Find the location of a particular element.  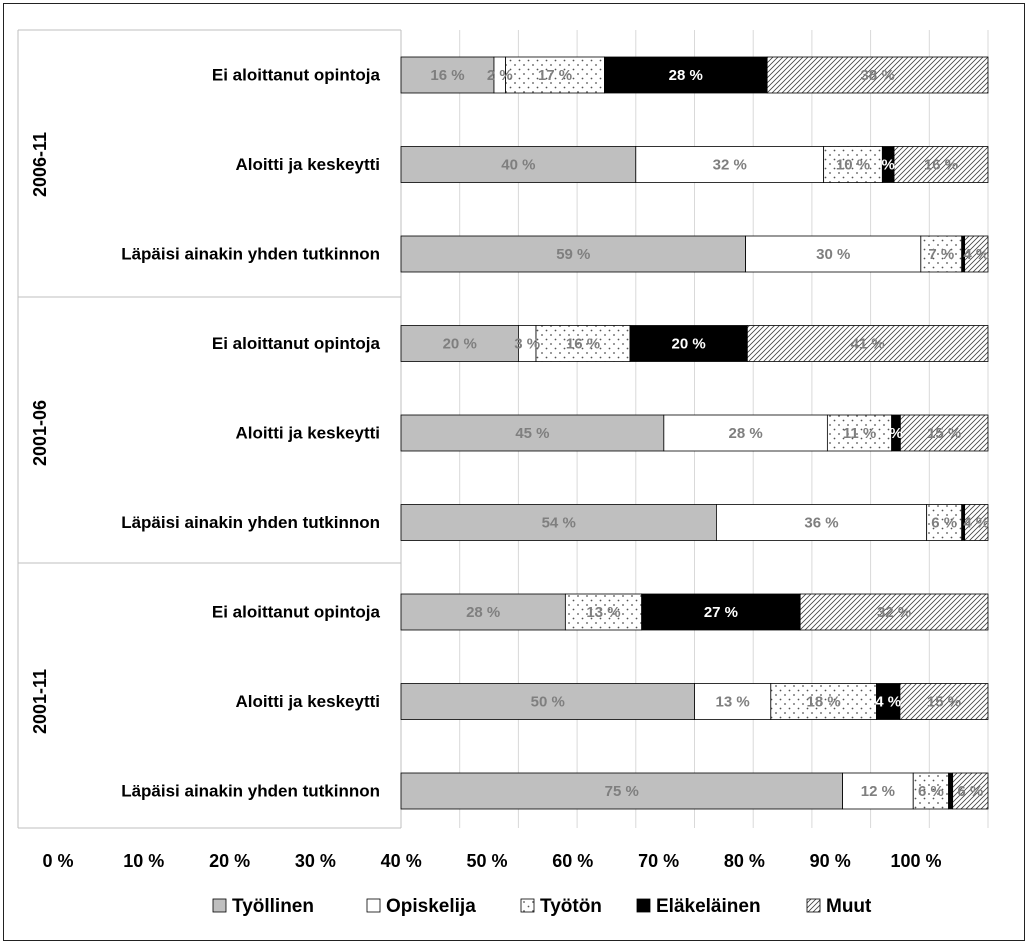

group-label: 2001-06 is located at coordinates (40, 433).